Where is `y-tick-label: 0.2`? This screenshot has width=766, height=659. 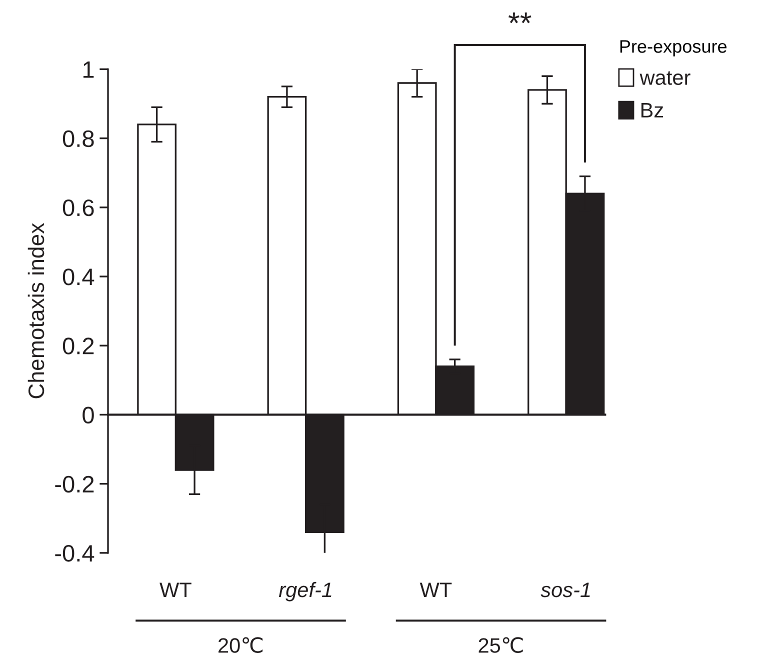 y-tick-label: 0.2 is located at coordinates (78, 346).